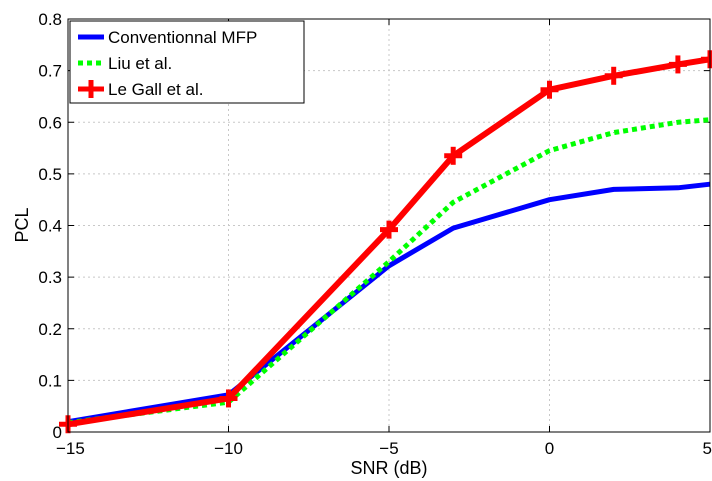 The width and height of the screenshot is (712, 481). I want to click on legend-item: Liu et al., so click(125, 63).